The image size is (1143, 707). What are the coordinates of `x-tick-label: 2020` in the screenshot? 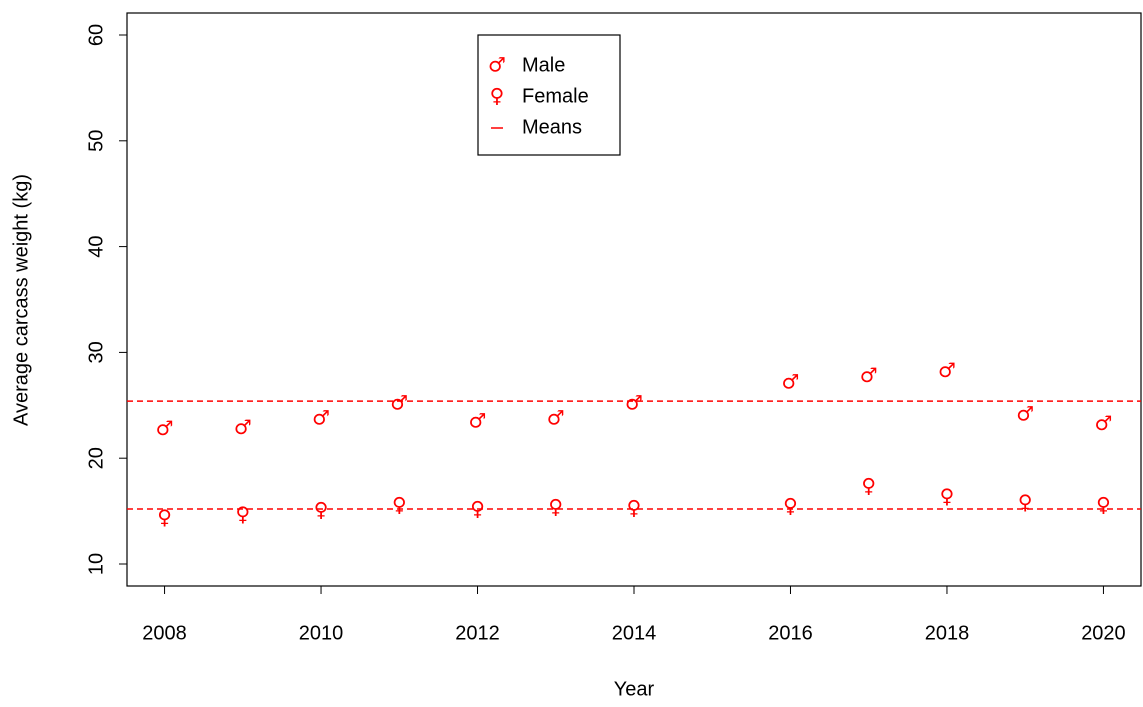 It's located at (1103, 633).